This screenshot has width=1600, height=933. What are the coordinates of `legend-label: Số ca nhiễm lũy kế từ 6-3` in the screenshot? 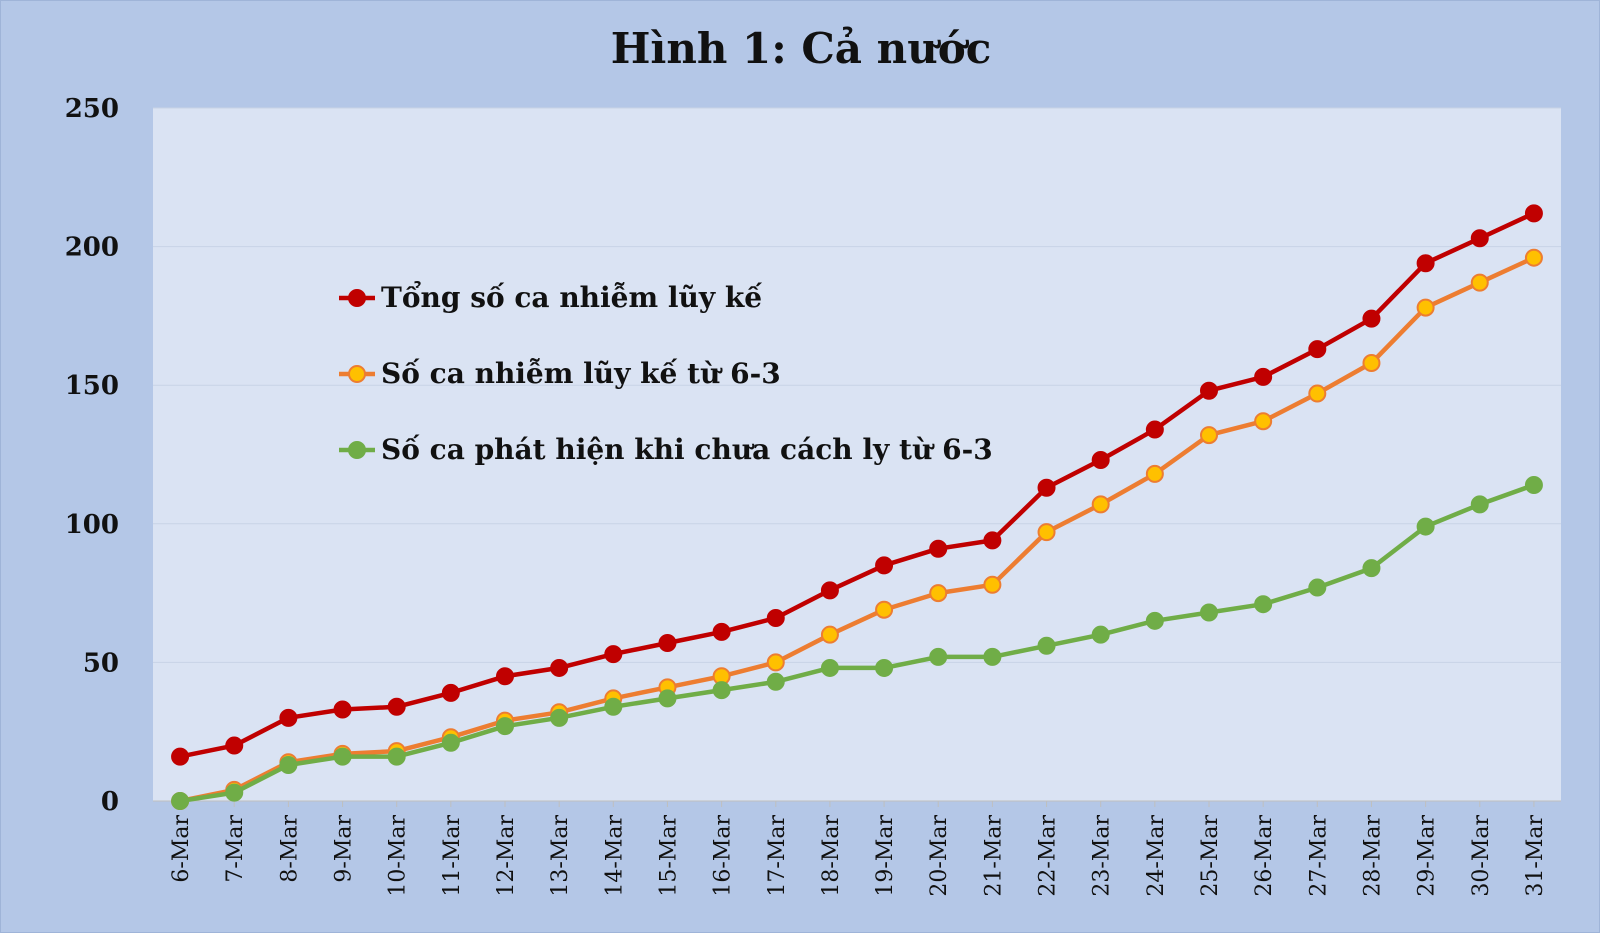 It's located at (581, 373).